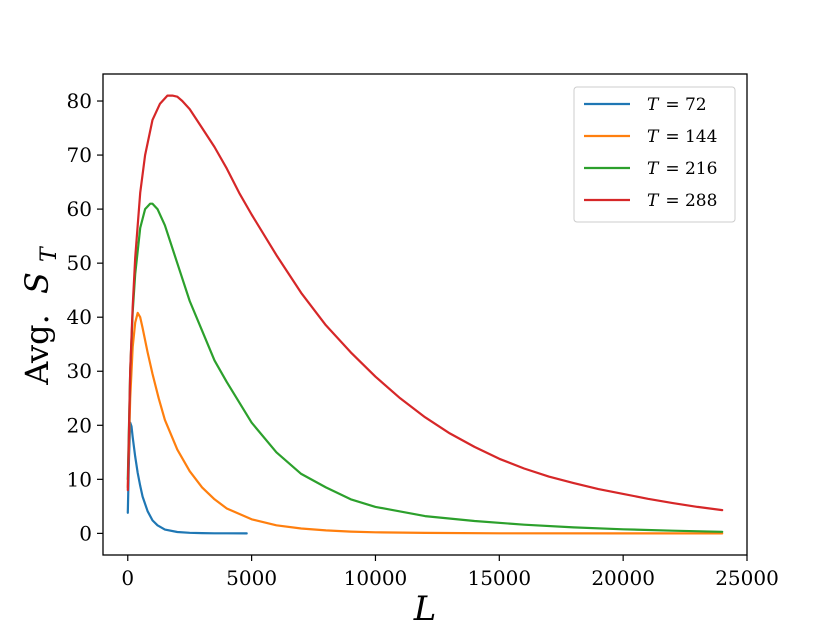  Describe the element at coordinates (79, 101) in the screenshot. I see `y-tick-label: 80` at that location.